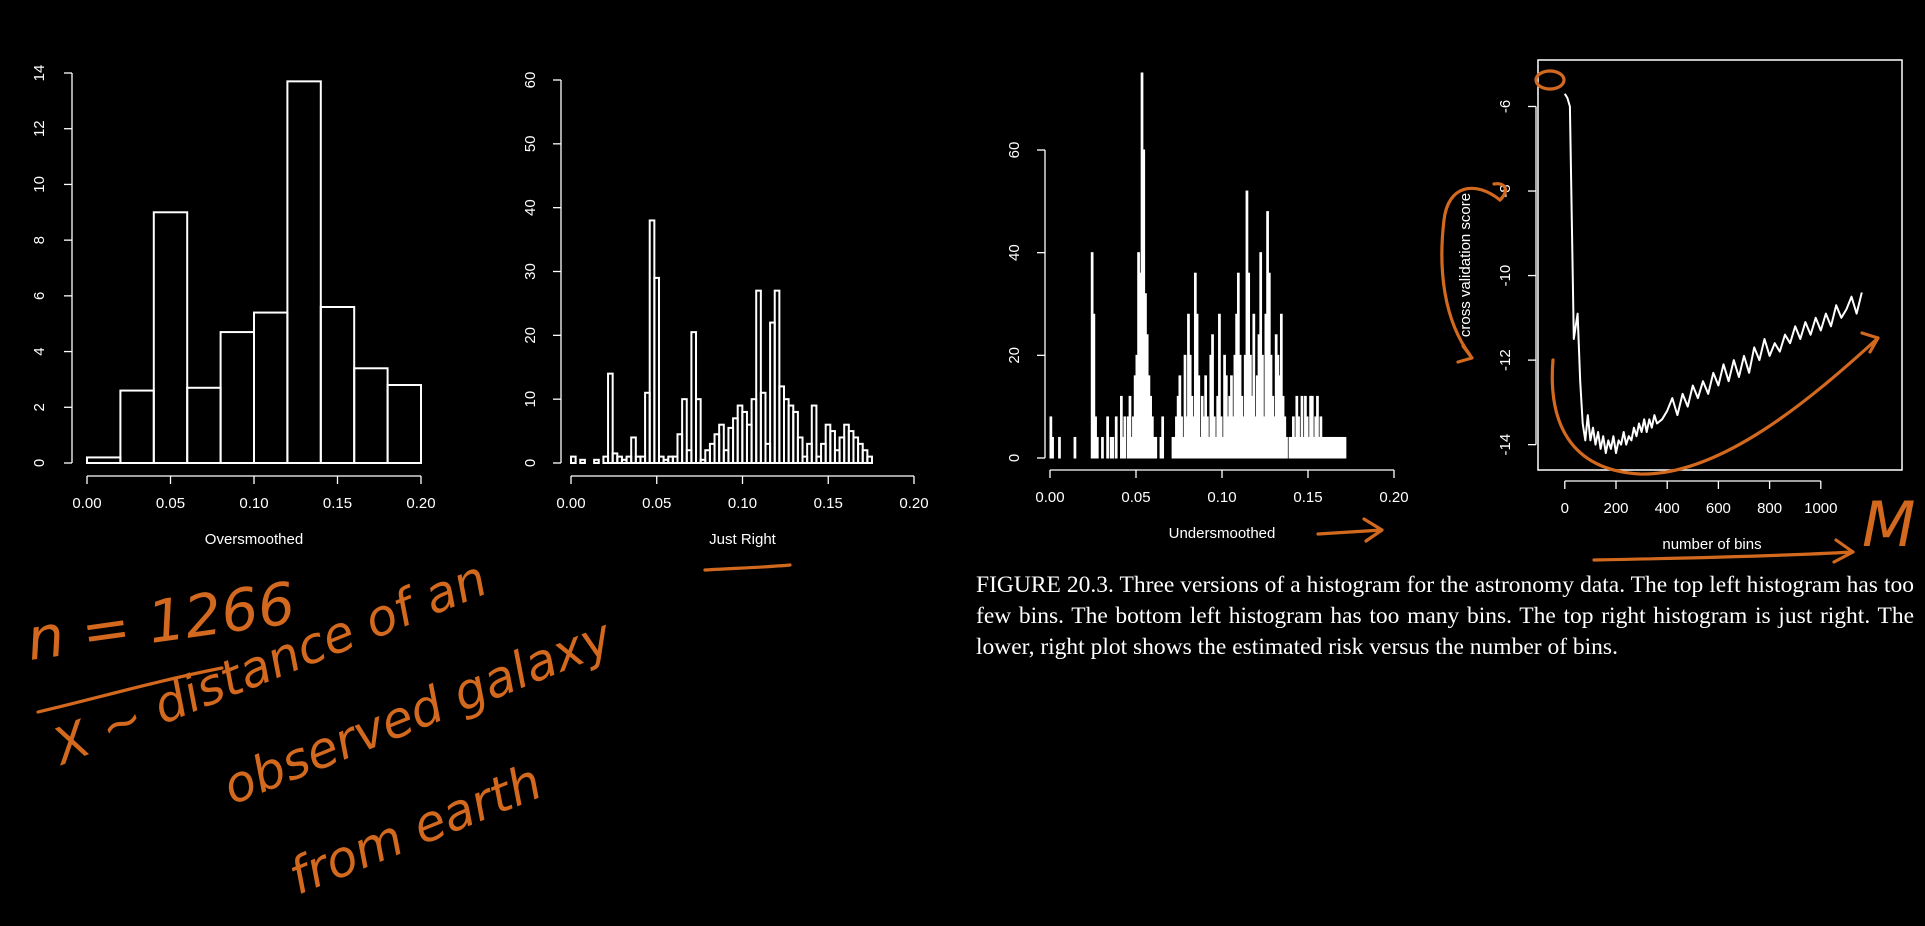 The height and width of the screenshot is (926, 1925). Describe the element at coordinates (1505, 360) in the screenshot. I see `y-tick-label: -12` at that location.